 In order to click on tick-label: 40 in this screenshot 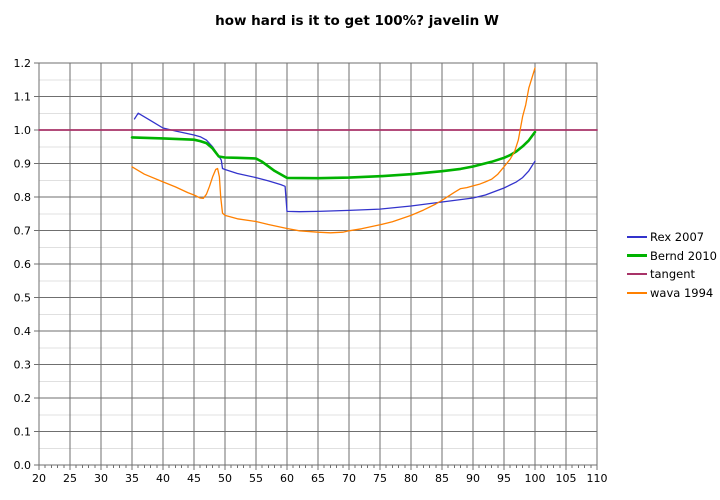, I will do `click(163, 478)`.